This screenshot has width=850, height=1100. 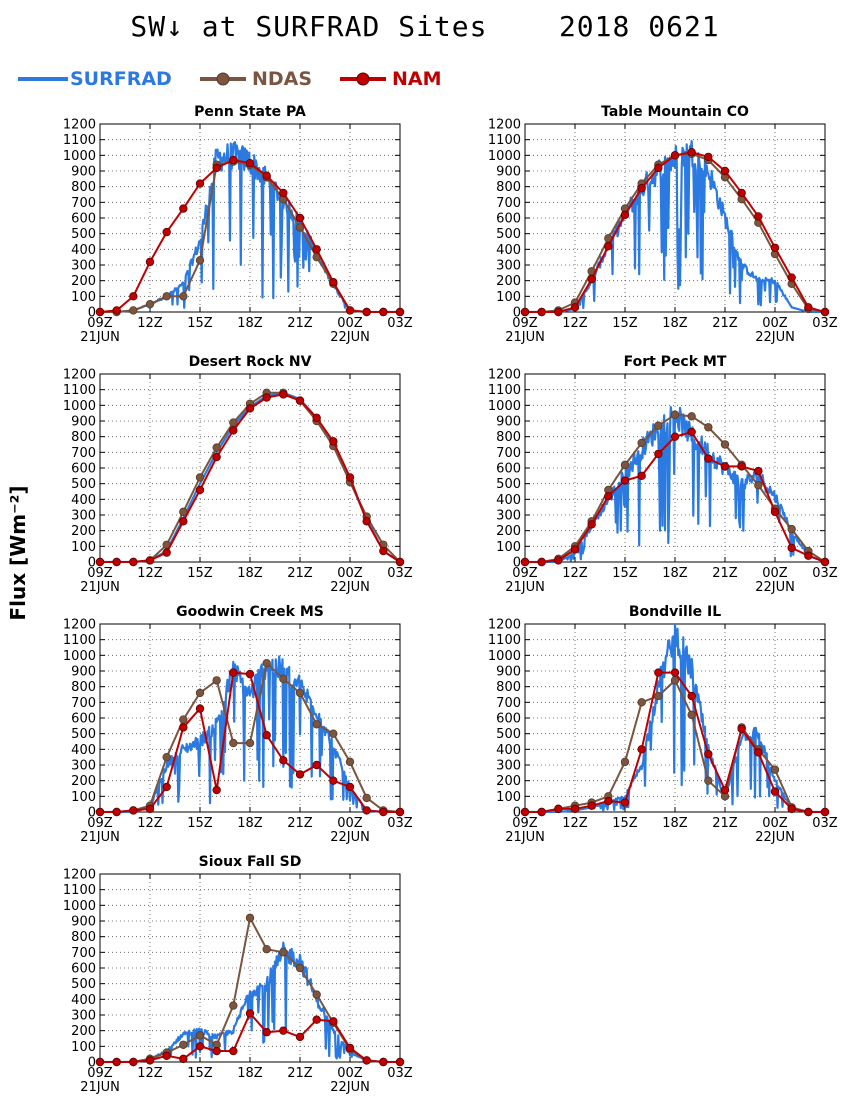 I want to click on chart-main-title: SW↓ at SURFRAD Sites 2018 0621, so click(x=425, y=26).